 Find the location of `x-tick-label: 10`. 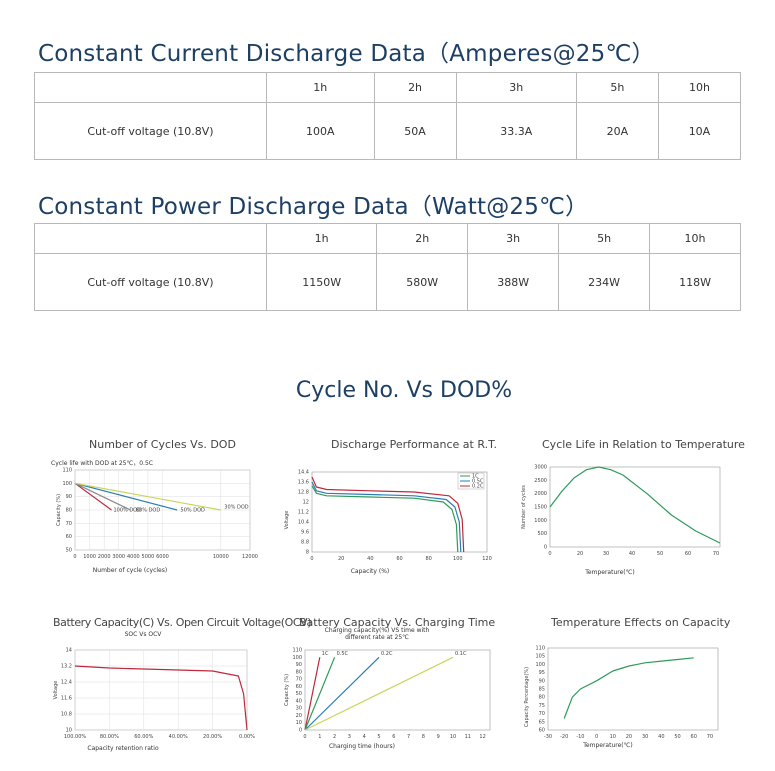

x-tick-label: 10 is located at coordinates (613, 737).